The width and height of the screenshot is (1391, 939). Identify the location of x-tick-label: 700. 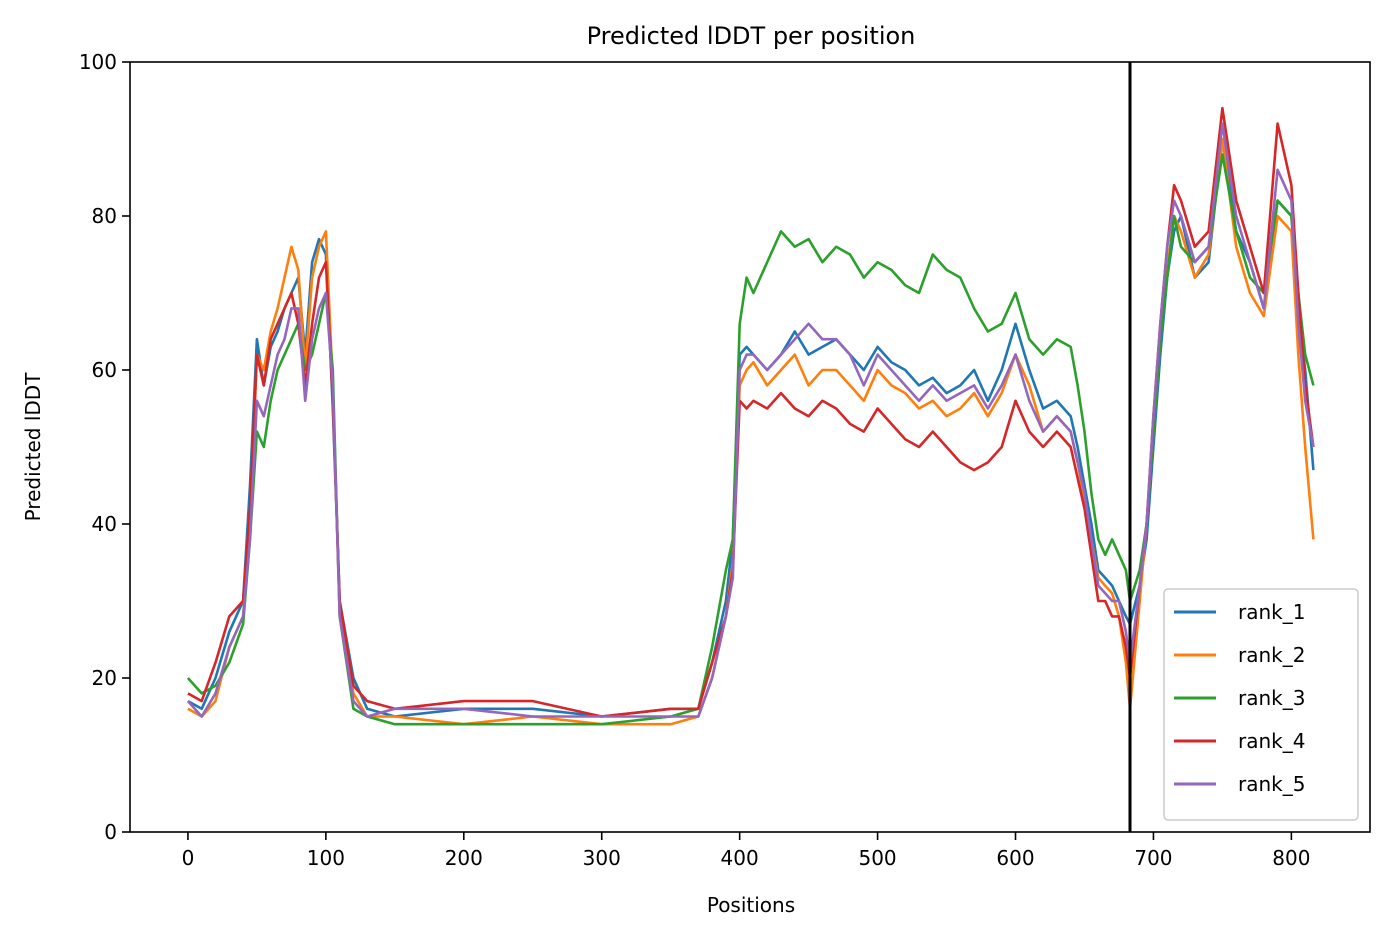
(1153, 858).